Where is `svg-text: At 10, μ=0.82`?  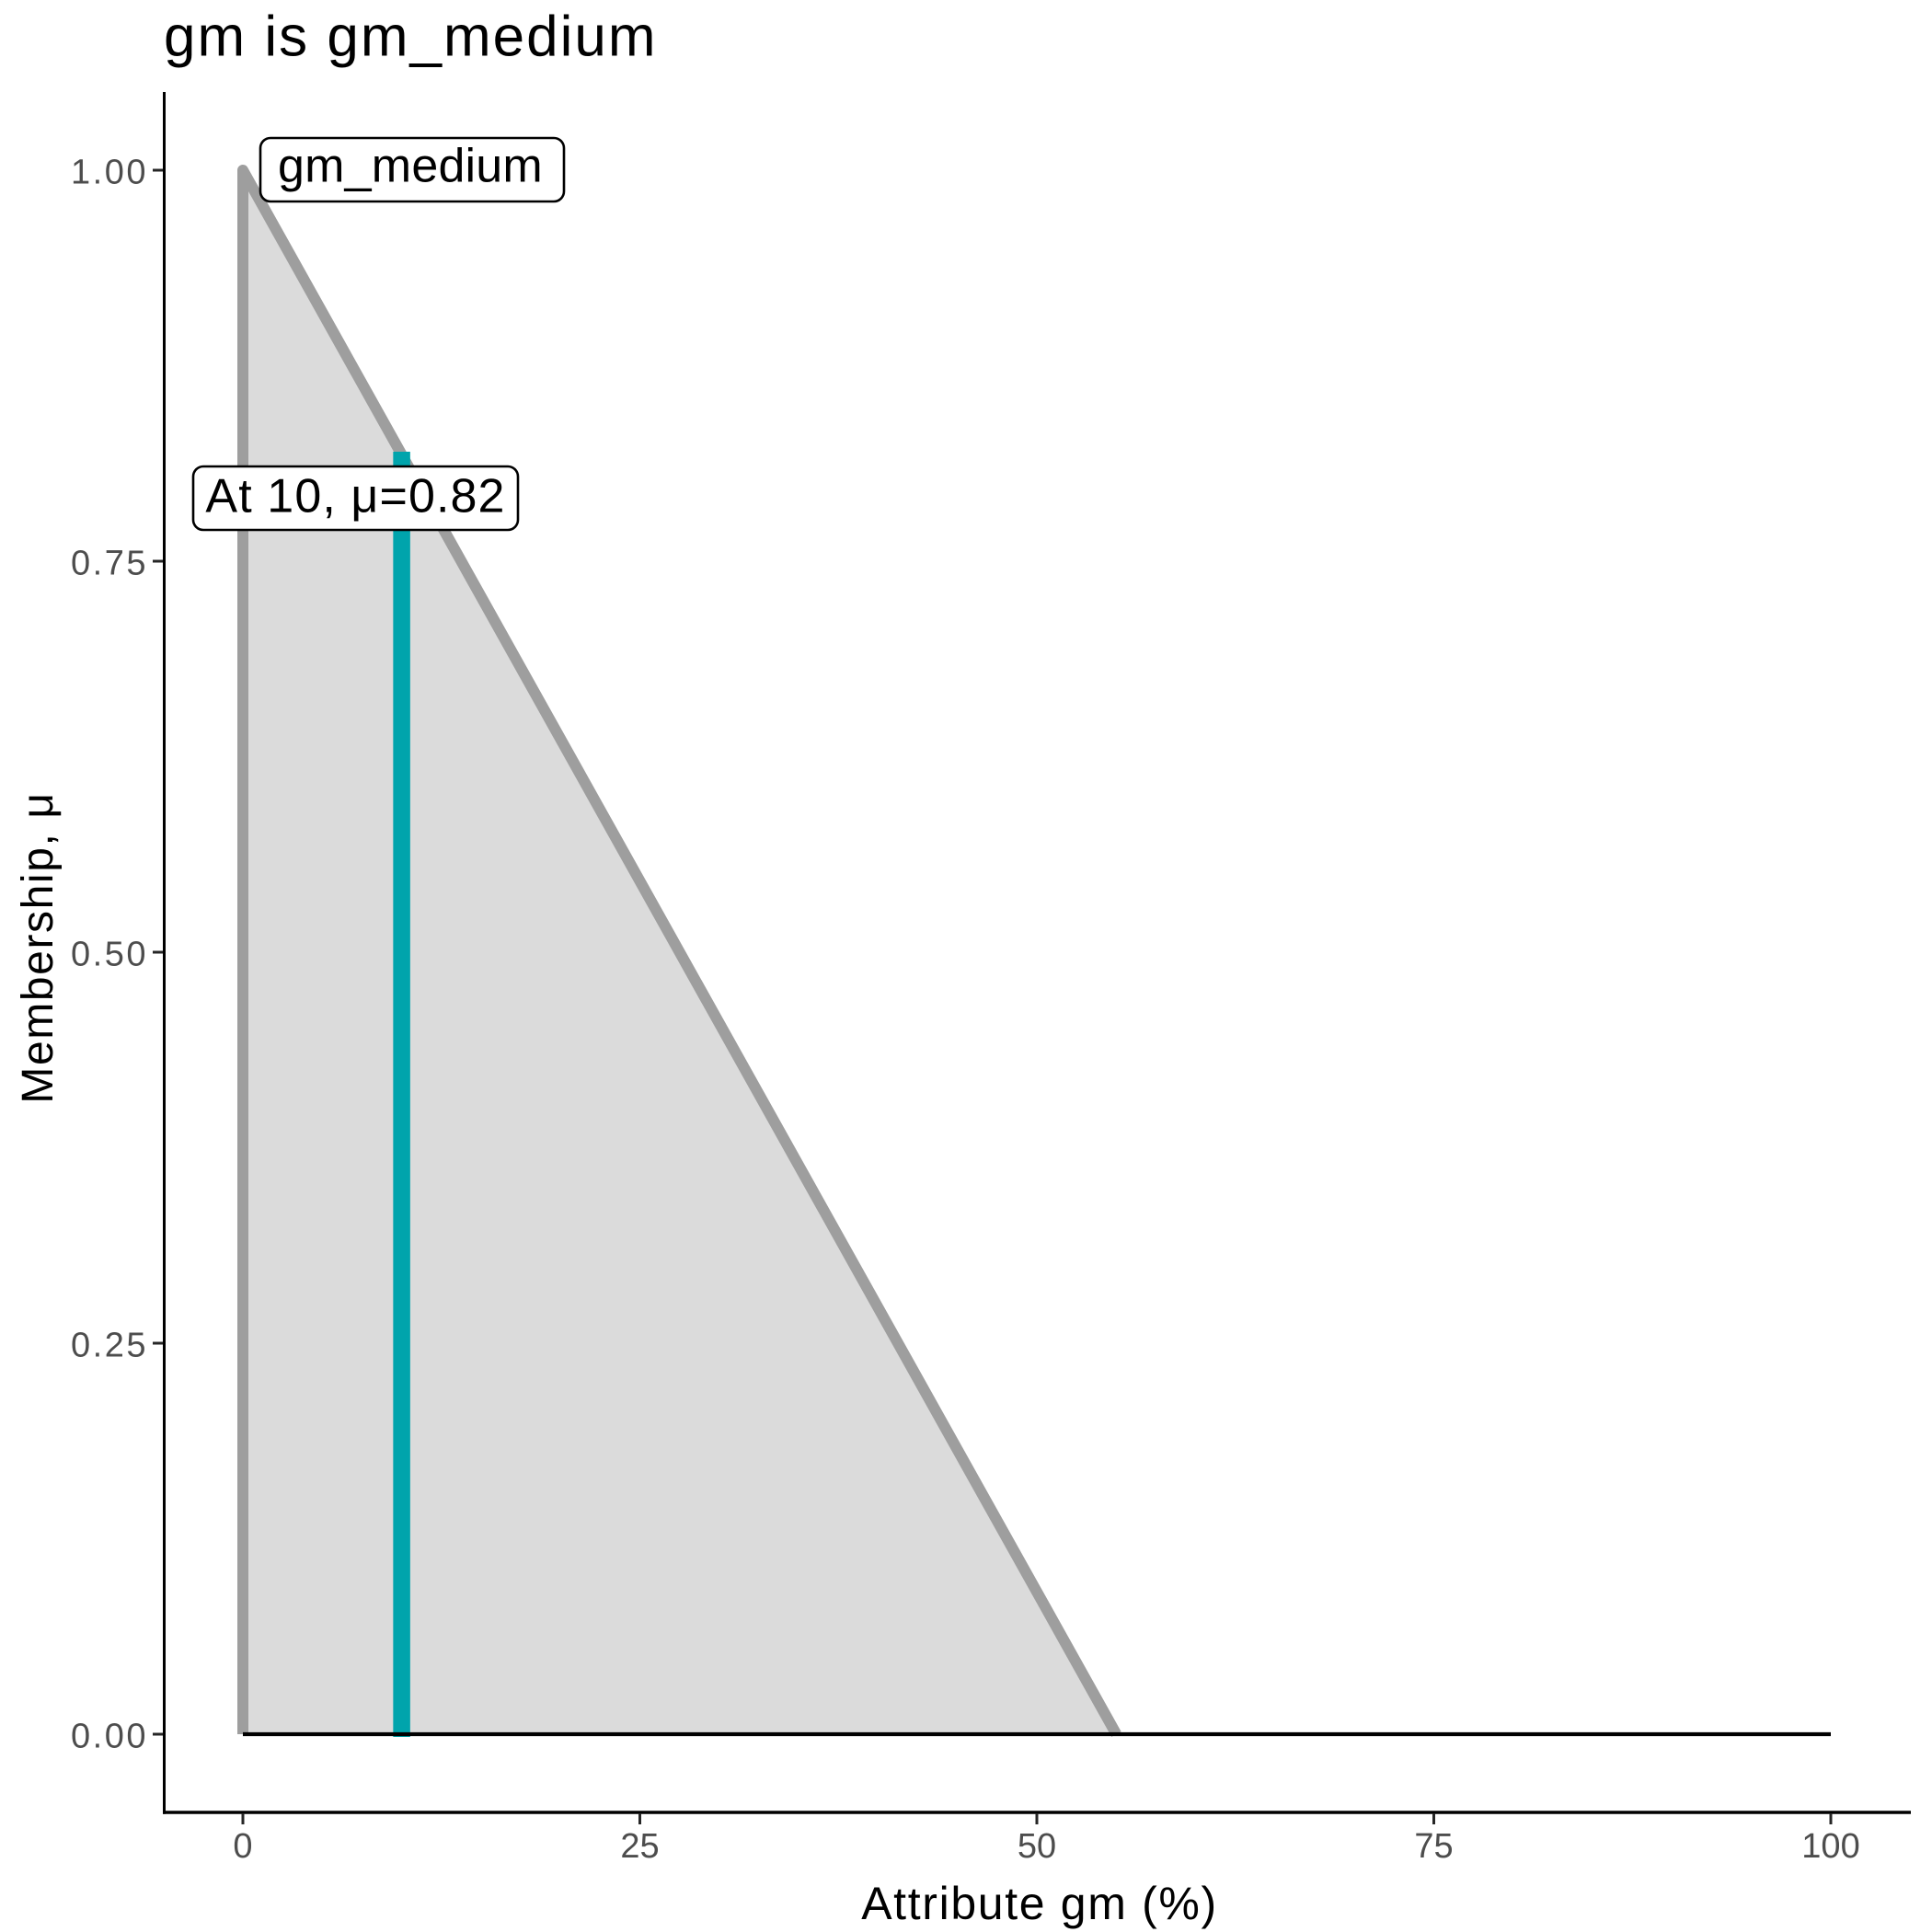 svg-text: At 10, μ=0.82 is located at coordinates (355, 496).